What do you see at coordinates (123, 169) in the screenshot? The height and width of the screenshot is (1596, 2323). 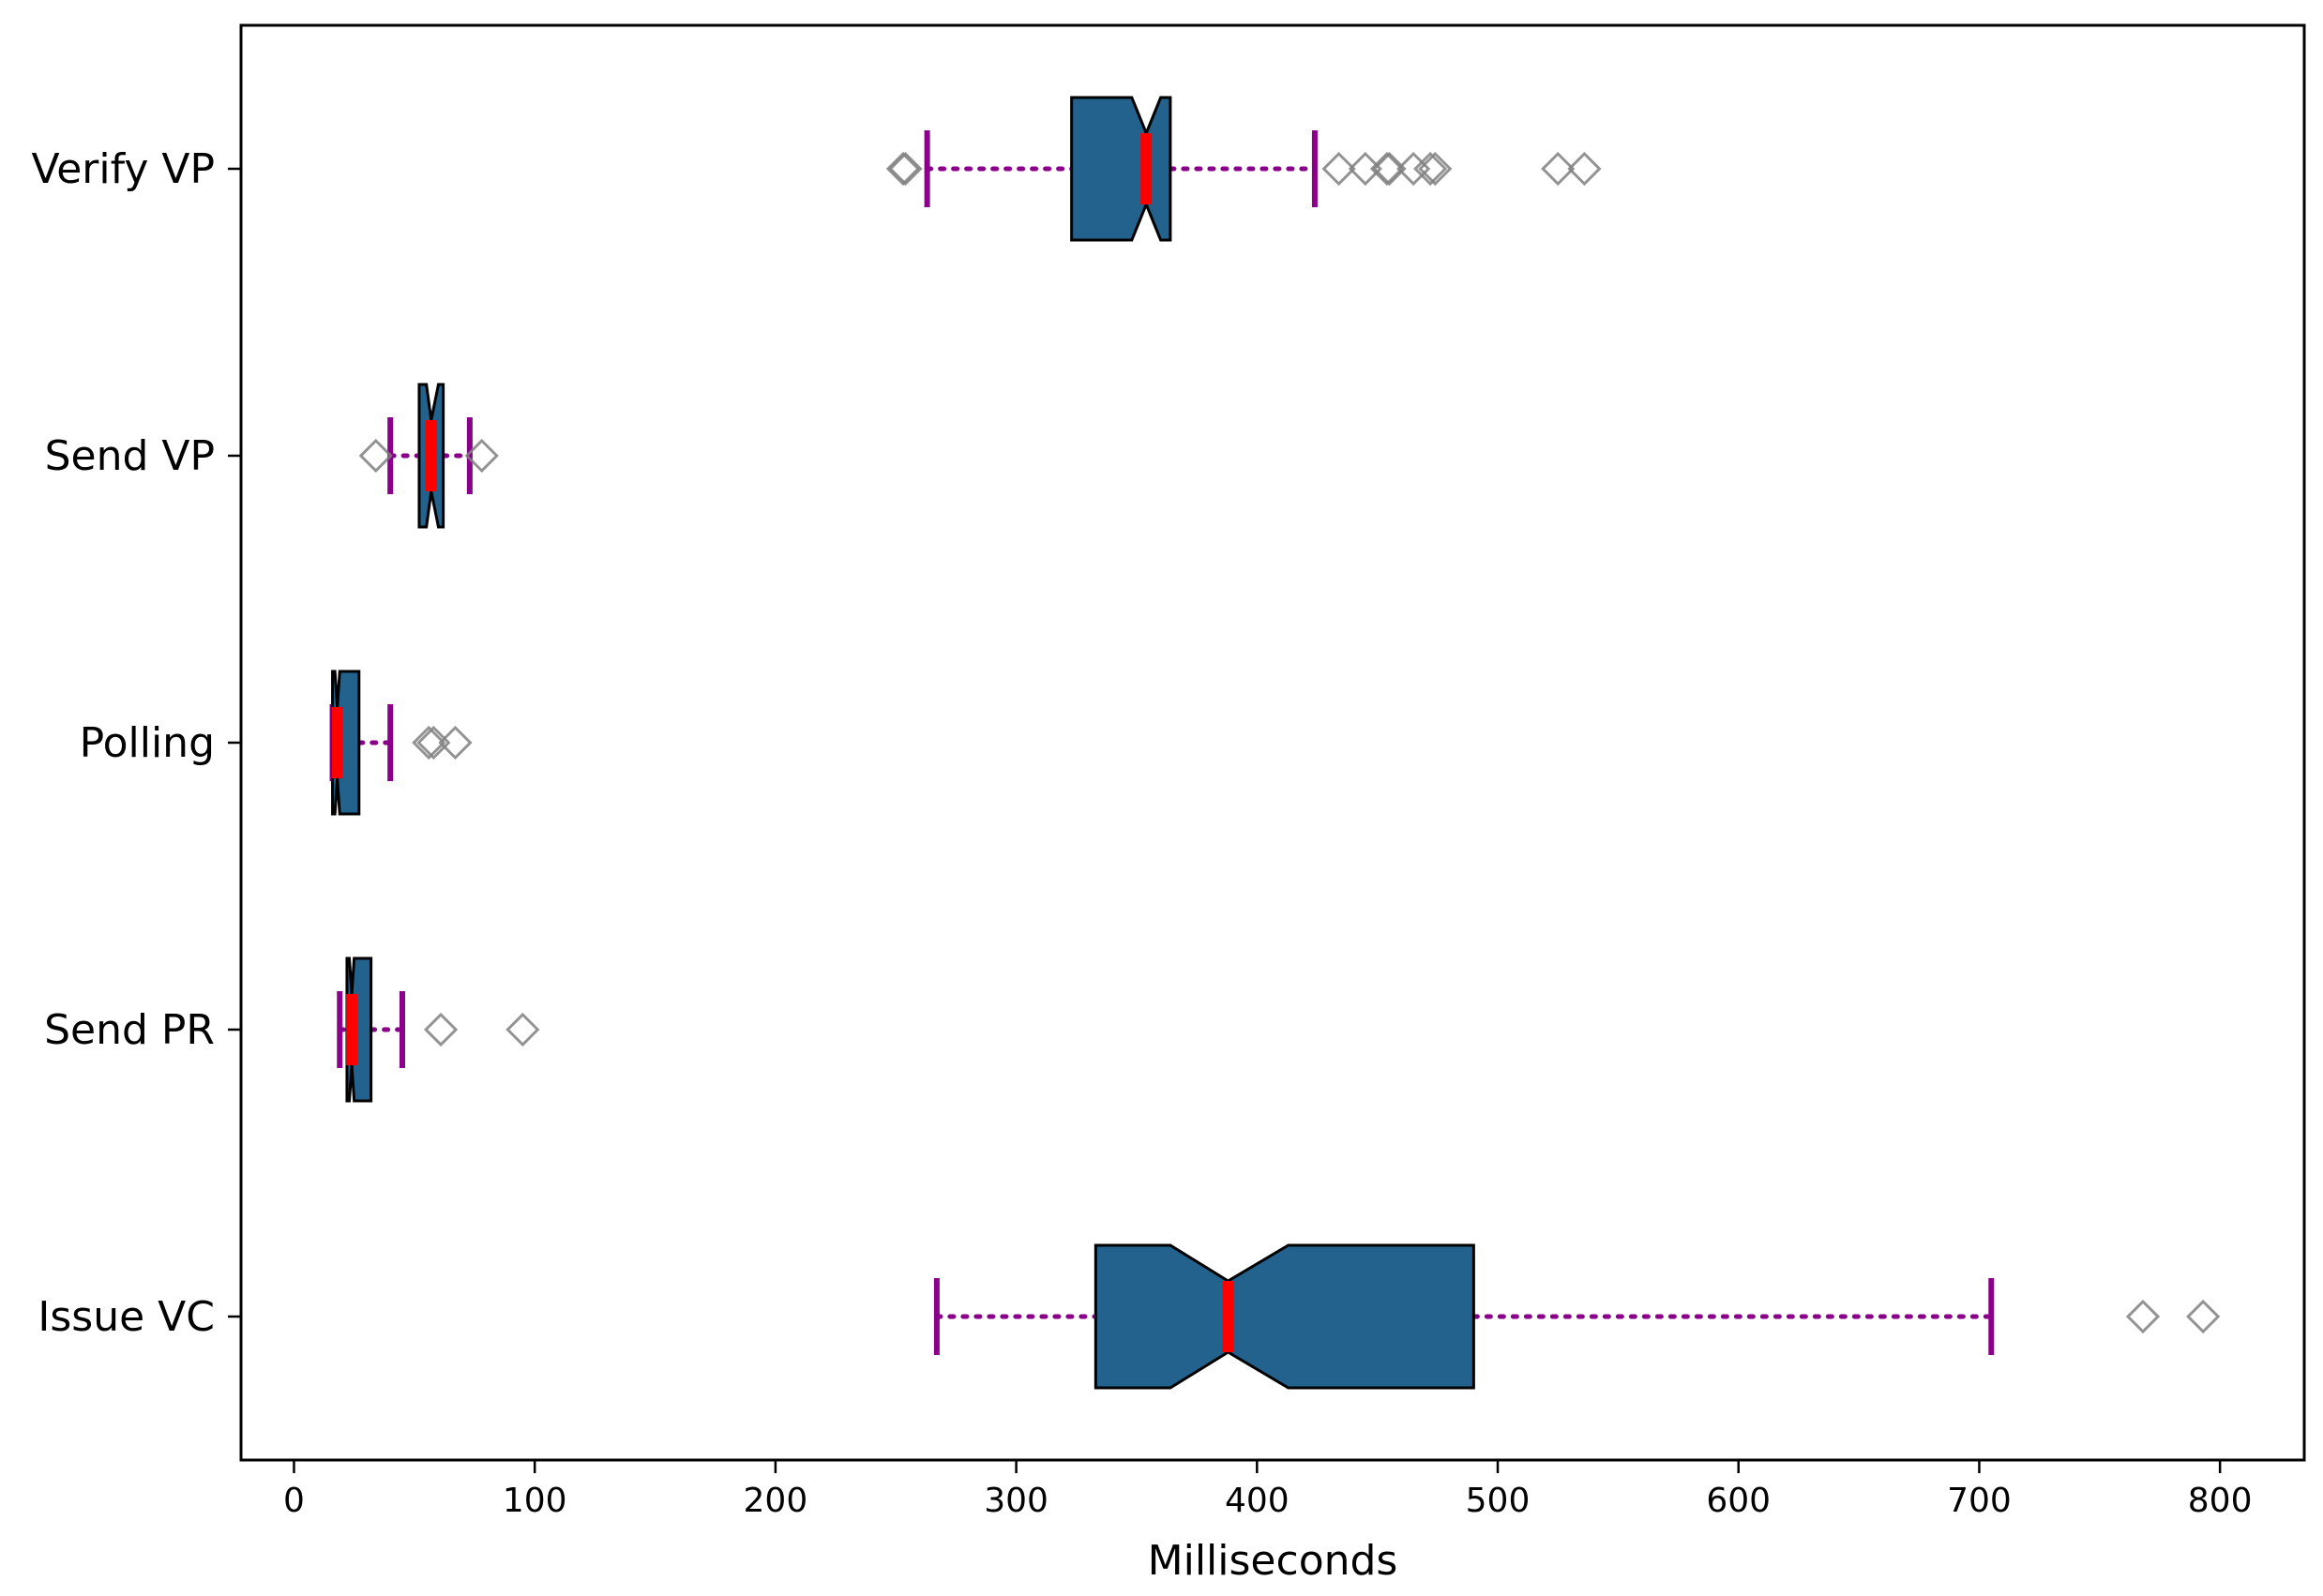 I see `y-tick-label-verify-vp: Verify VP` at bounding box center [123, 169].